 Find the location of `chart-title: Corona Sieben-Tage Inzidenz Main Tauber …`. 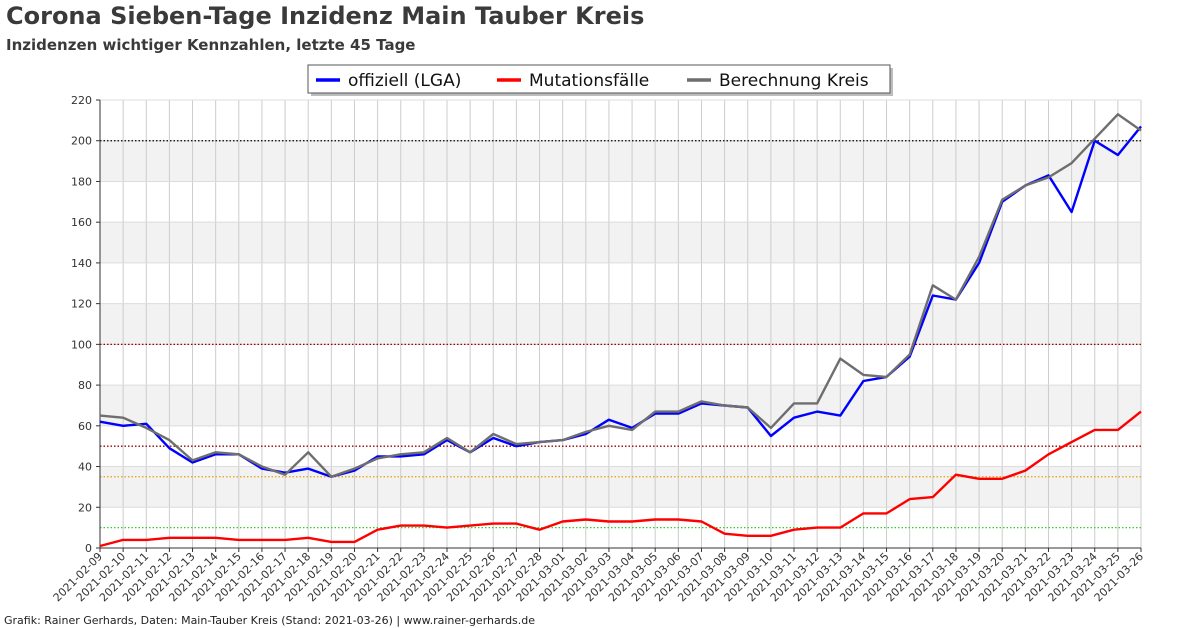

chart-title: Corona Sieben-Tage Inzidenz Main Tauber … is located at coordinates (325, 16).